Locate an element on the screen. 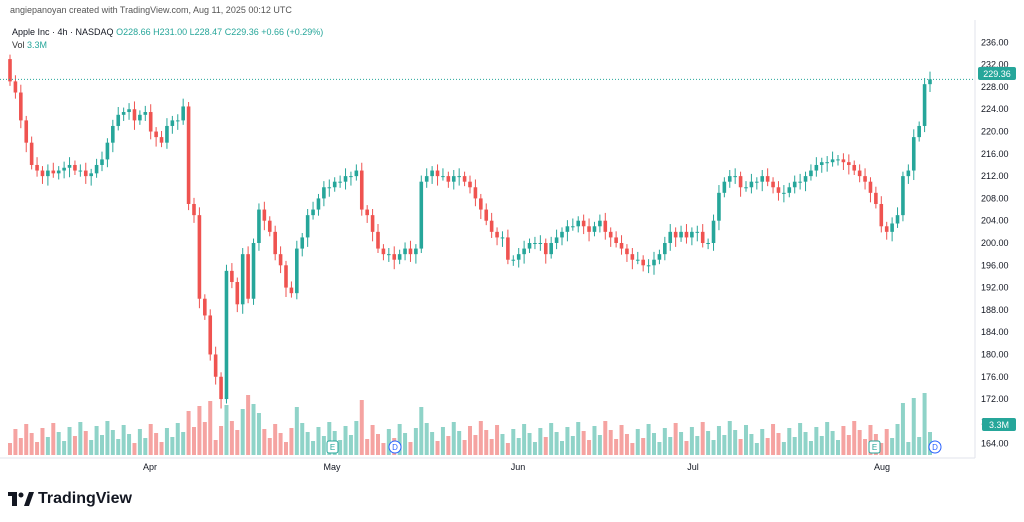 The image size is (1024, 522). dividend-marker-may: D is located at coordinates (395, 447).